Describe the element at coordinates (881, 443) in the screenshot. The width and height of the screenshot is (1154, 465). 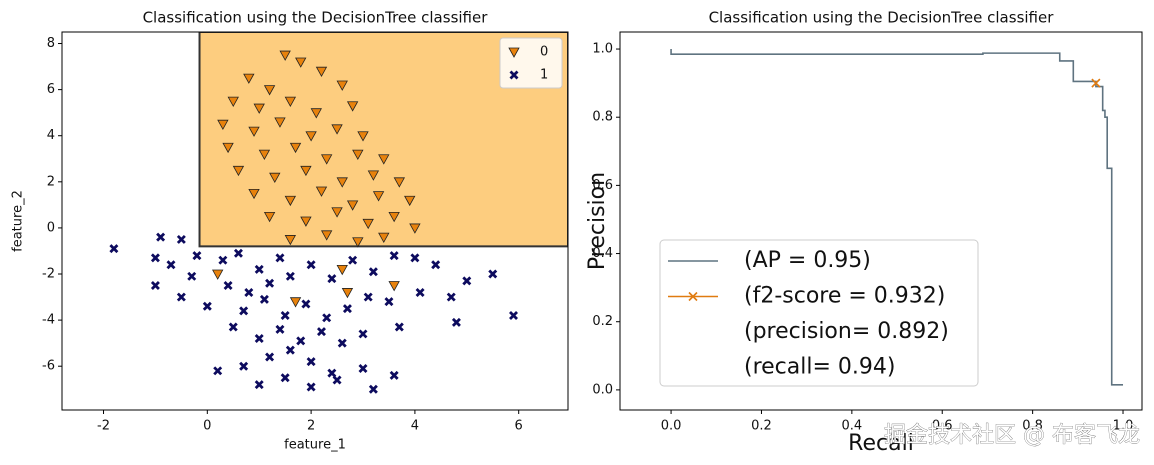
I see `x-axis-label: Recall` at that location.